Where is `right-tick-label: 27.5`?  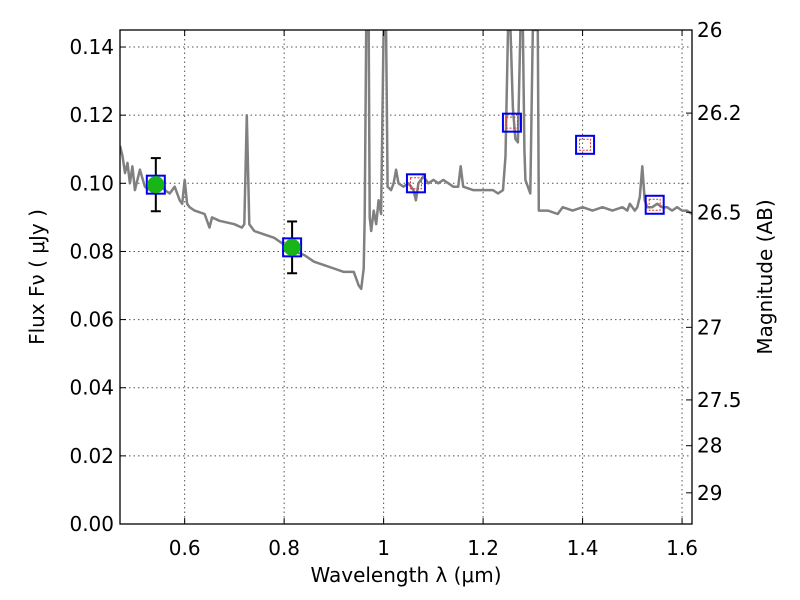 right-tick-label: 27.5 is located at coordinates (719, 400).